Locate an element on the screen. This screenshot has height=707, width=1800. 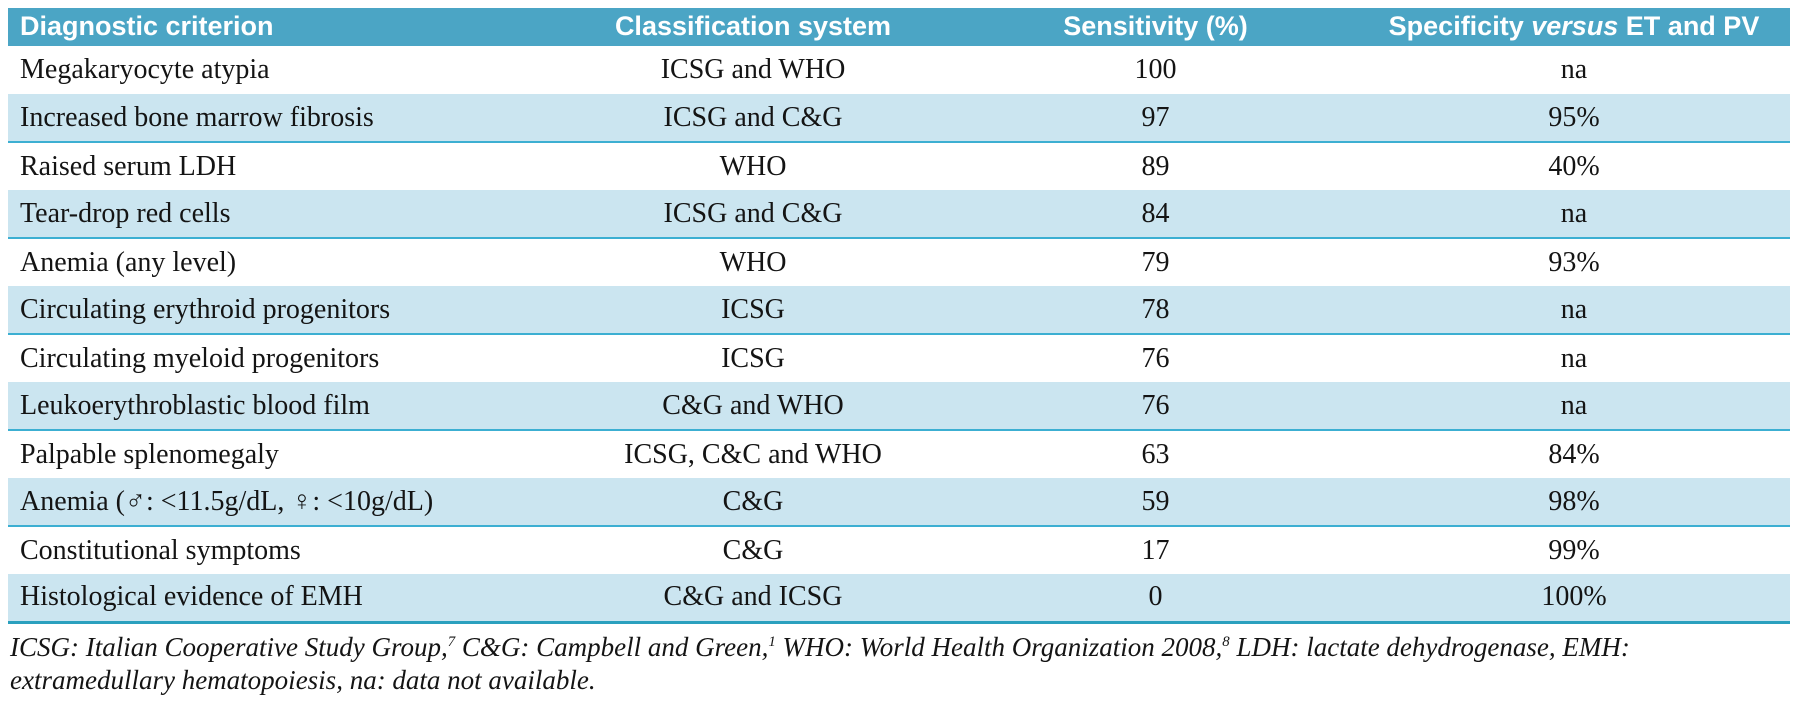
criterion-cell: Histological evidence of EMH is located at coordinates (280, 599).